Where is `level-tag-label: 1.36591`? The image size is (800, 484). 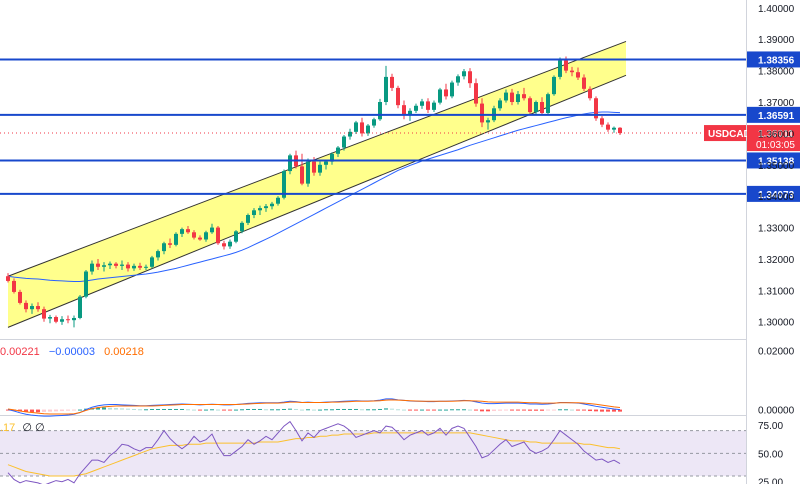
level-tag-label: 1.36591 is located at coordinates (776, 116).